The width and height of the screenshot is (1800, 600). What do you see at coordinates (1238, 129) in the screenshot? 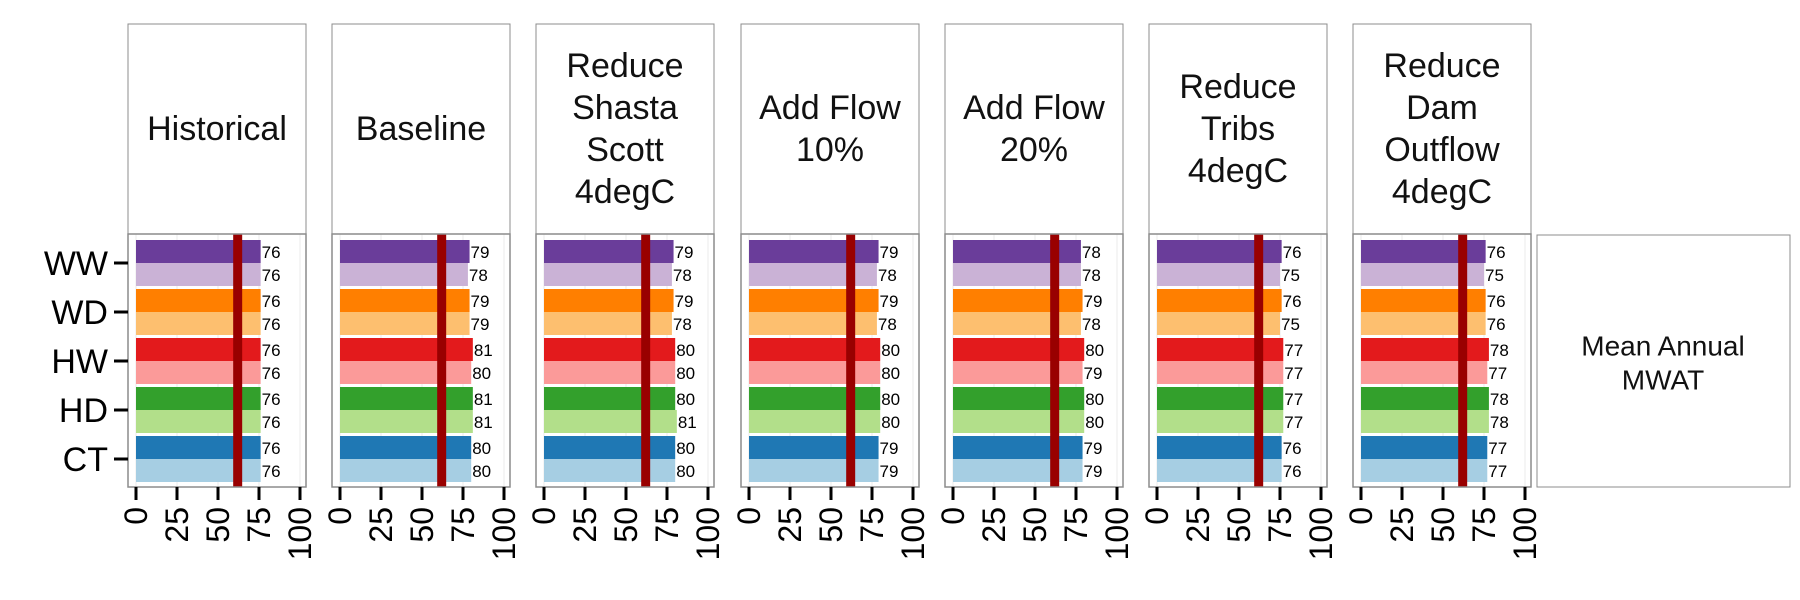
I see `panel-title-line: Tribs` at bounding box center [1238, 129].